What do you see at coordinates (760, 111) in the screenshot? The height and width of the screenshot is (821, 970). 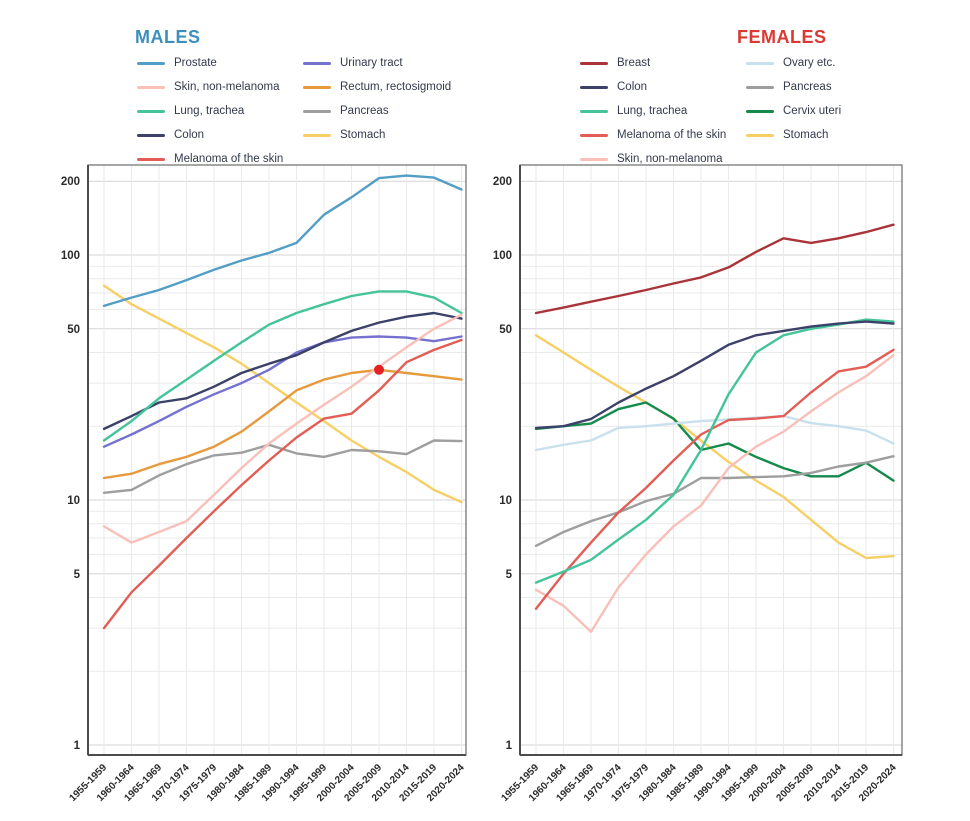 I see `legend-swatch-cervix-uteri` at bounding box center [760, 111].